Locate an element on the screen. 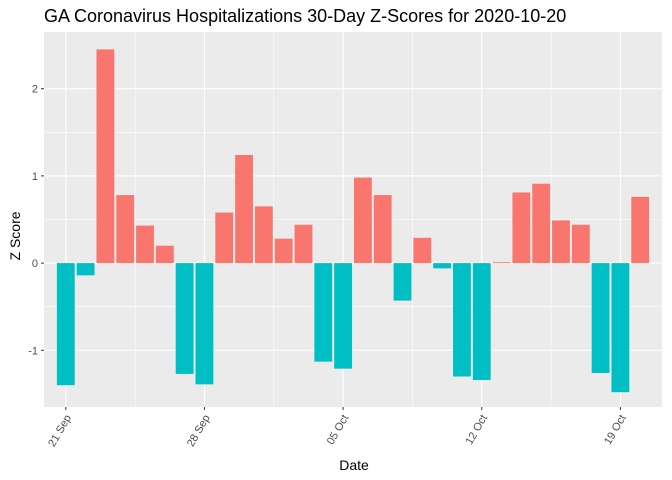 This screenshot has width=672, height=480. y-axis-title: Z Score is located at coordinates (15, 235).